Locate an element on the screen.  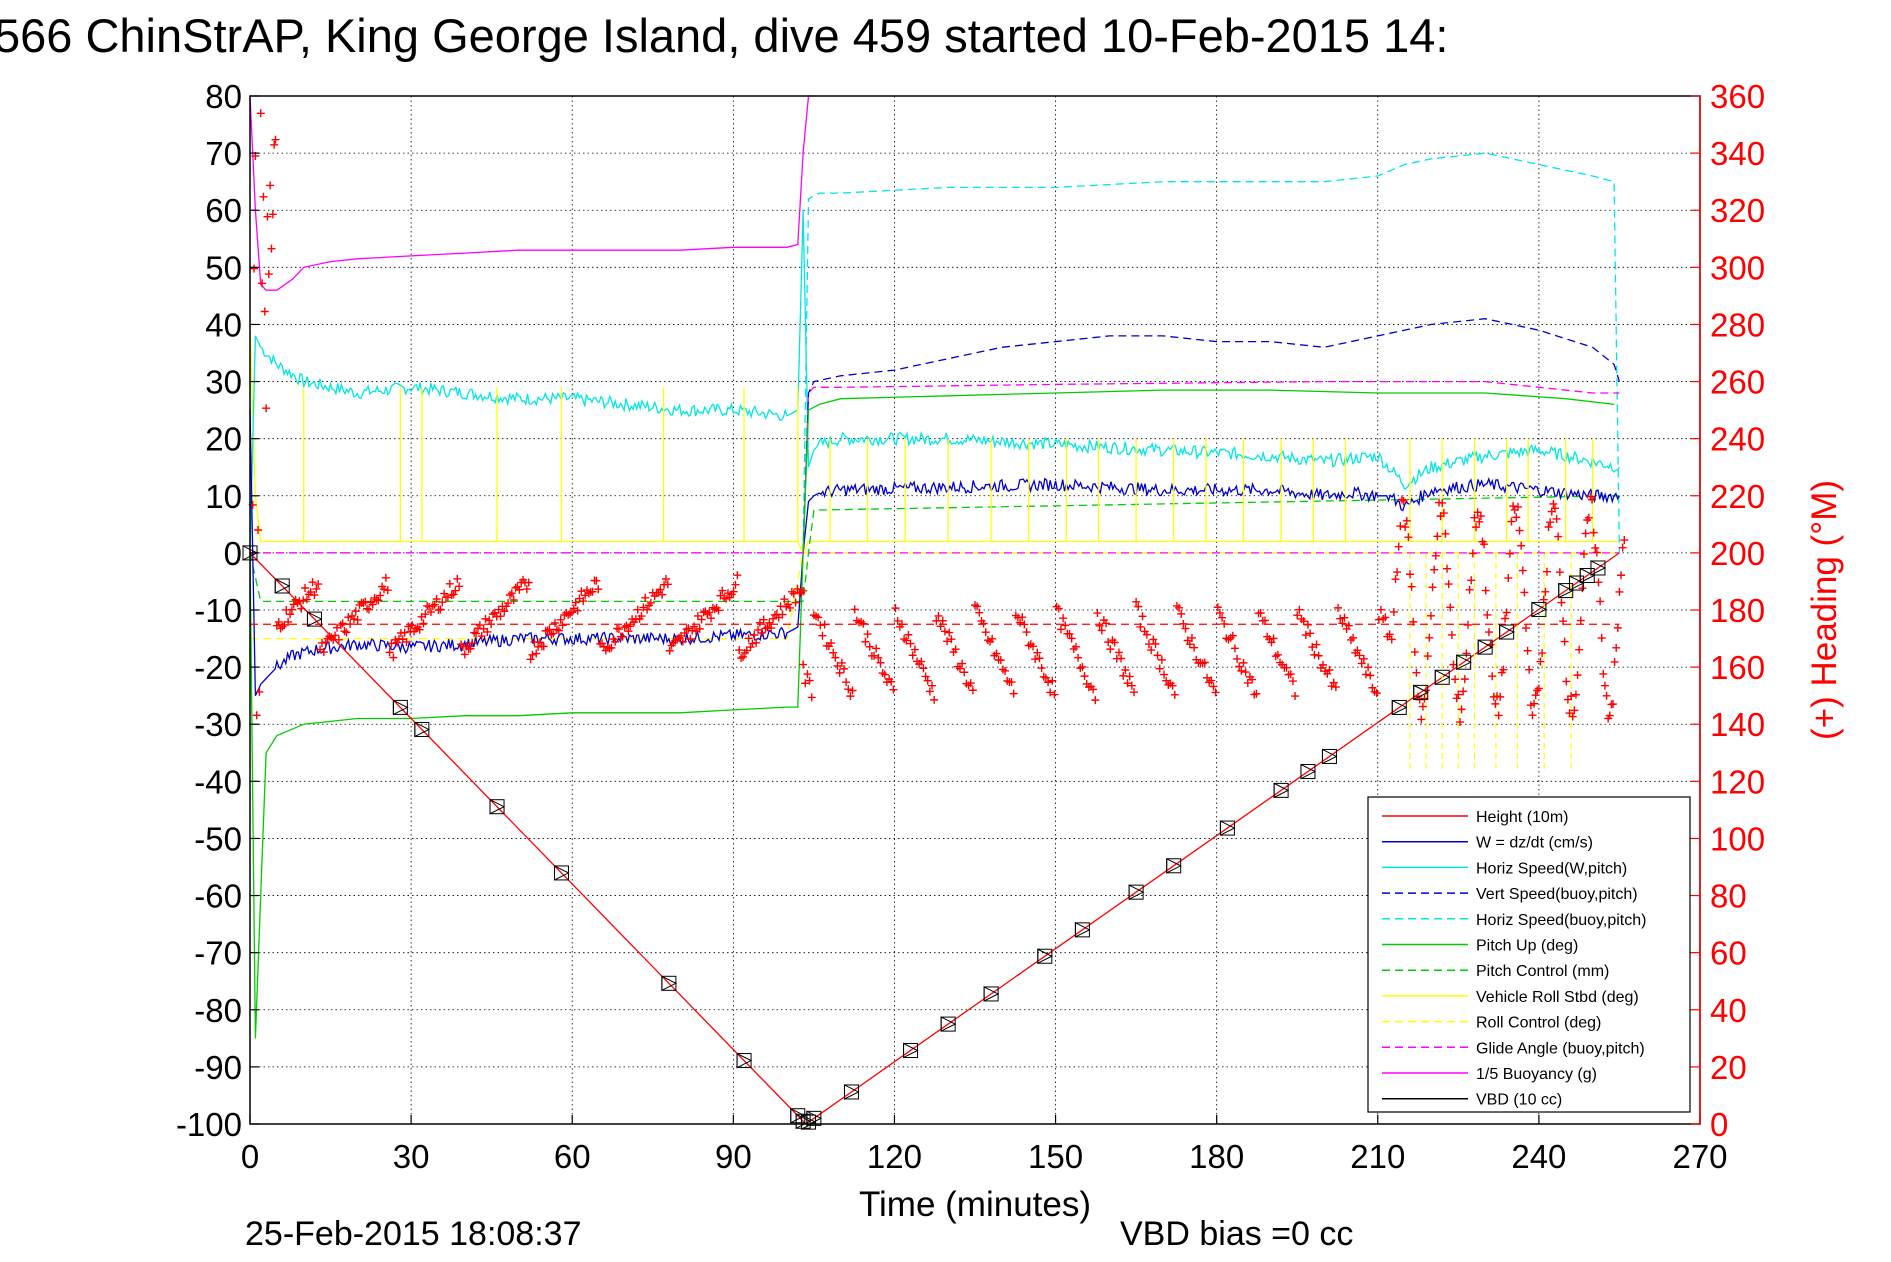
legend-label: Vehicle Roll Stbd (deg) is located at coordinates (1557, 997).